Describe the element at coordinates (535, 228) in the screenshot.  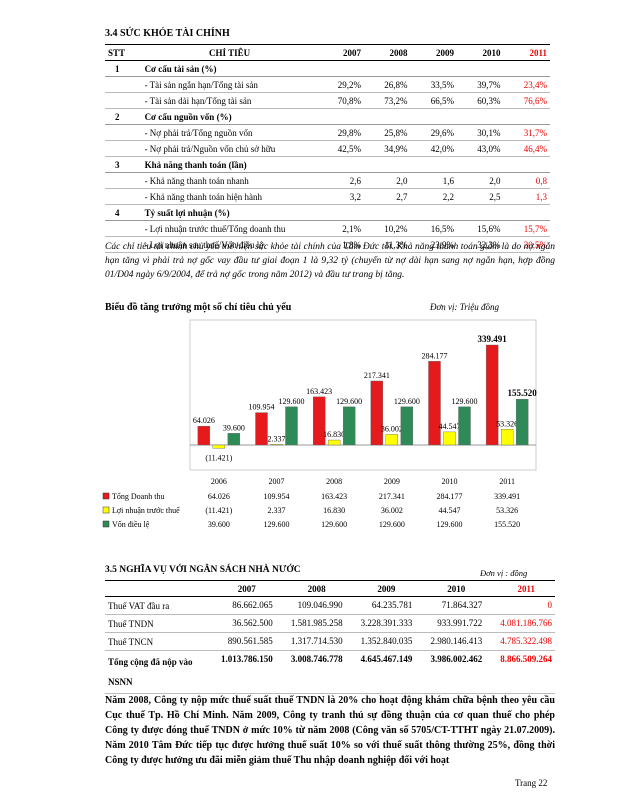
I see `cell: 15,7%` at that location.